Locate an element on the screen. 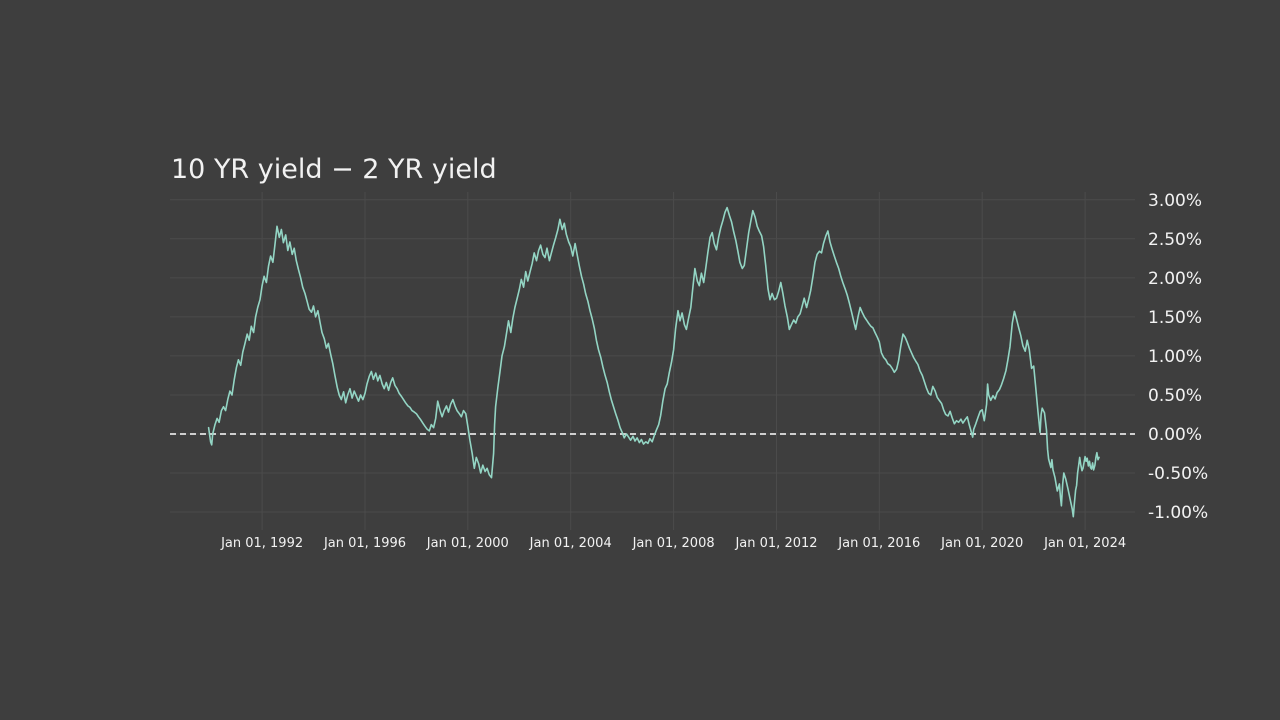 This screenshot has width=1280, height=720. x-tick-label: Jan 01, 1992 is located at coordinates (261, 543).